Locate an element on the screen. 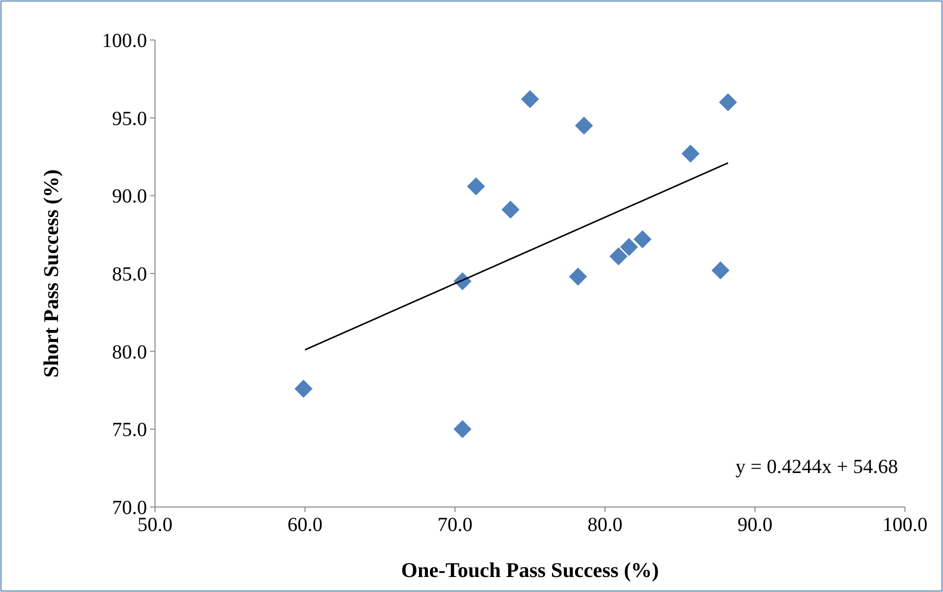  y-tick-label: 100.0 is located at coordinates (124, 41).